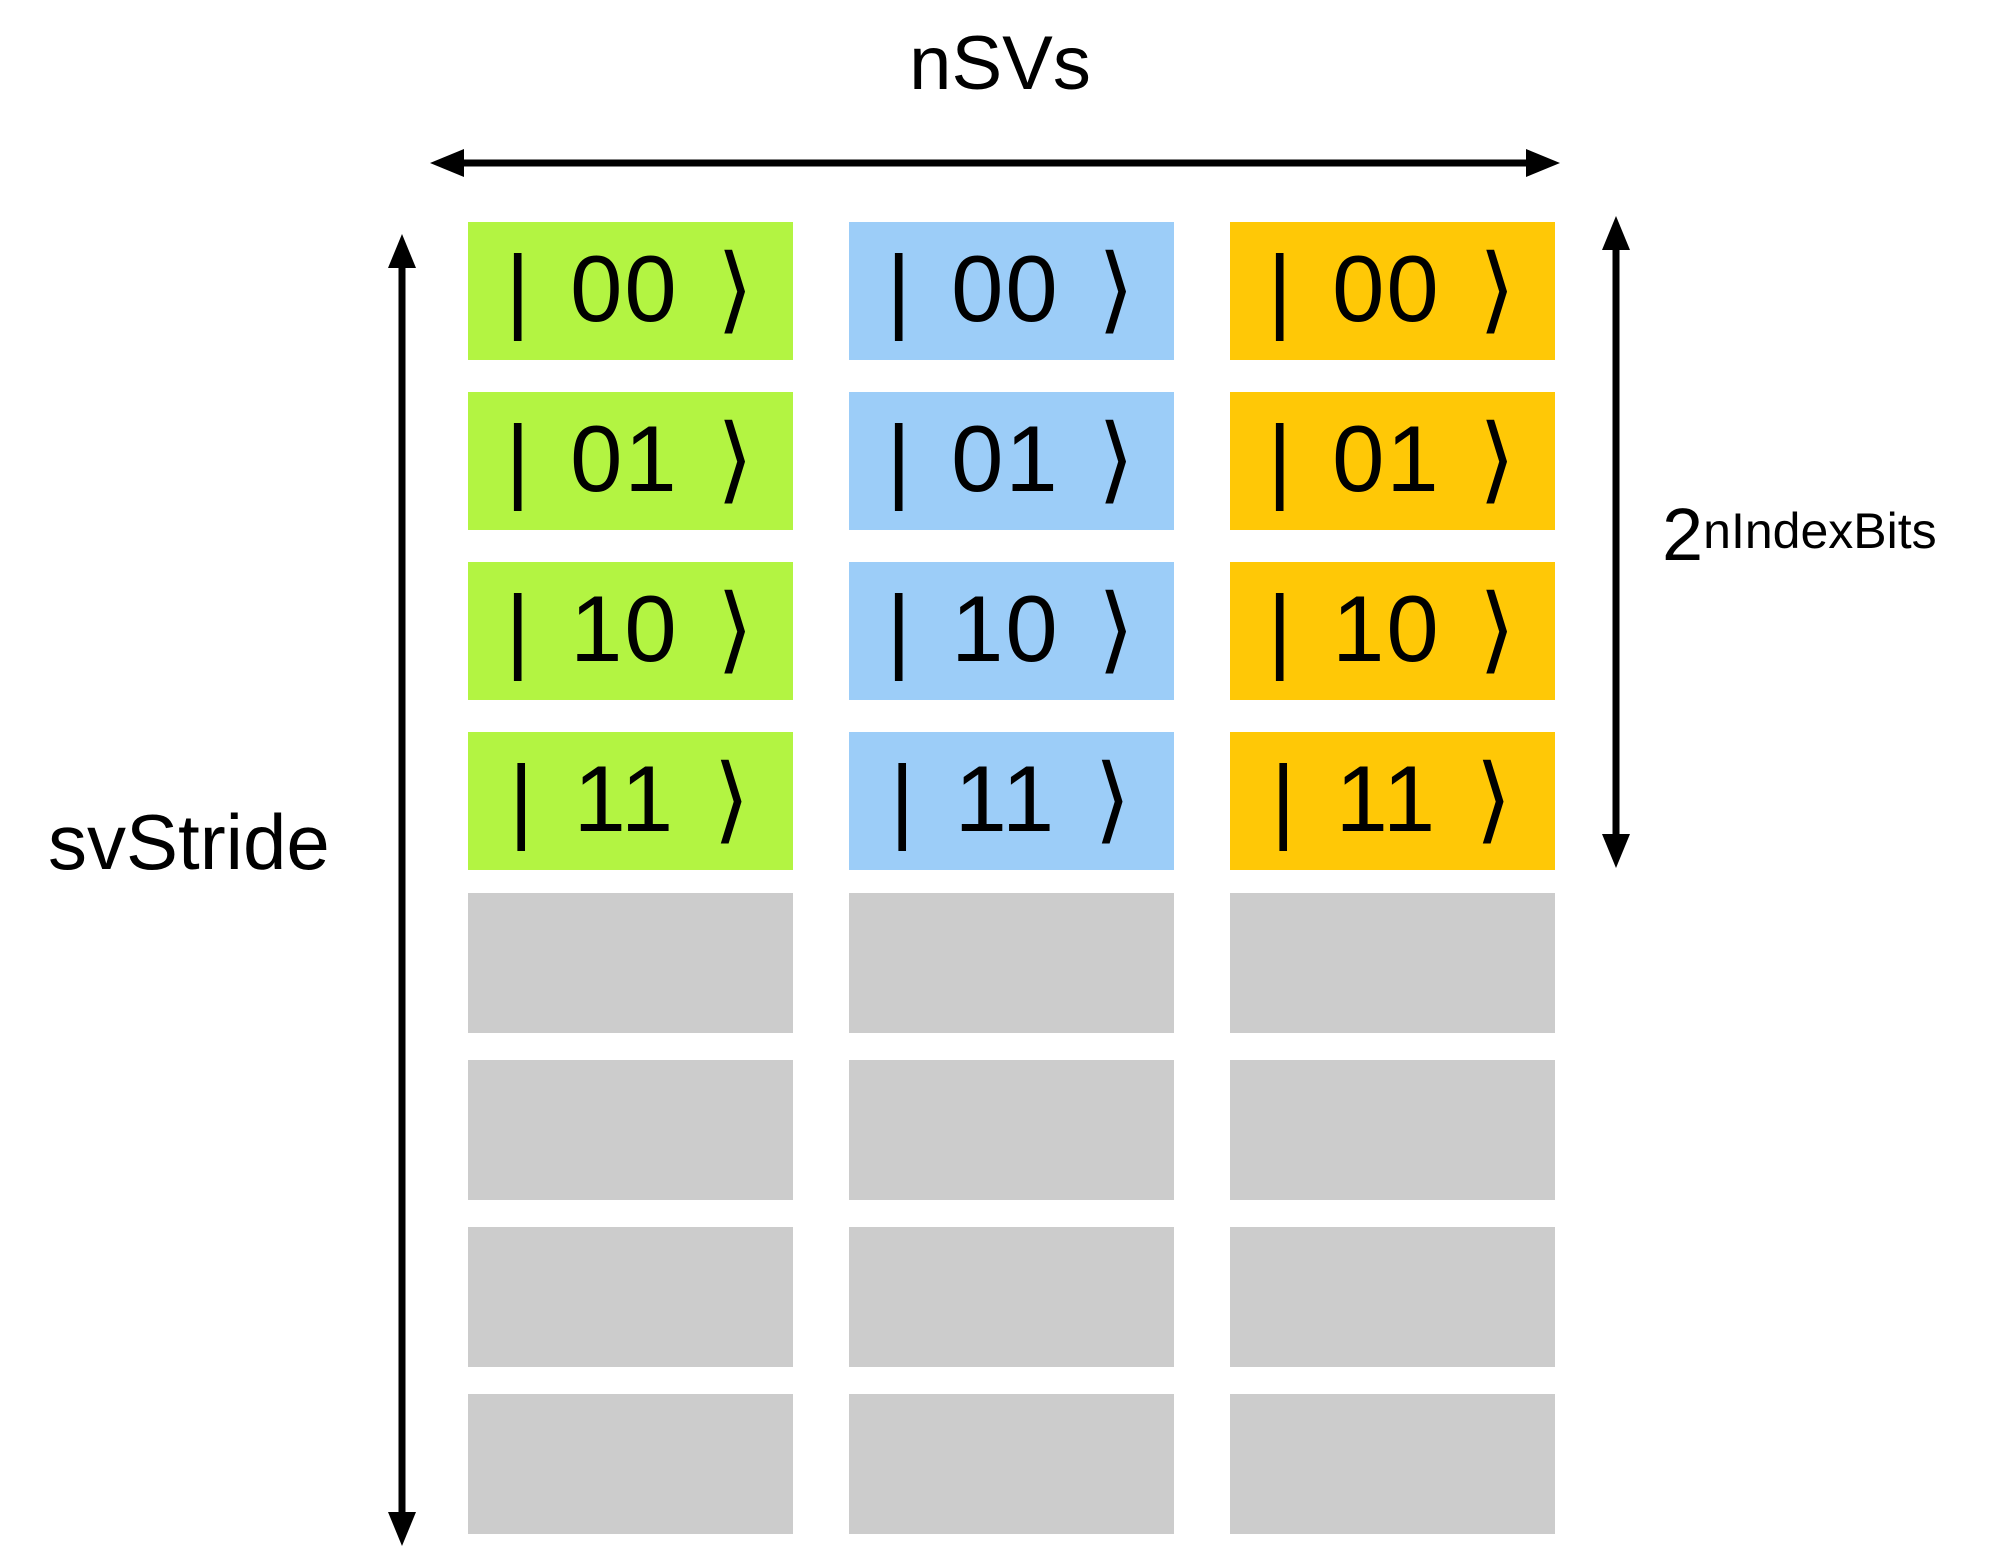 The image size is (2000, 1566). Describe the element at coordinates (1616, 542) in the screenshot. I see `nindexbits-arrow` at that location.